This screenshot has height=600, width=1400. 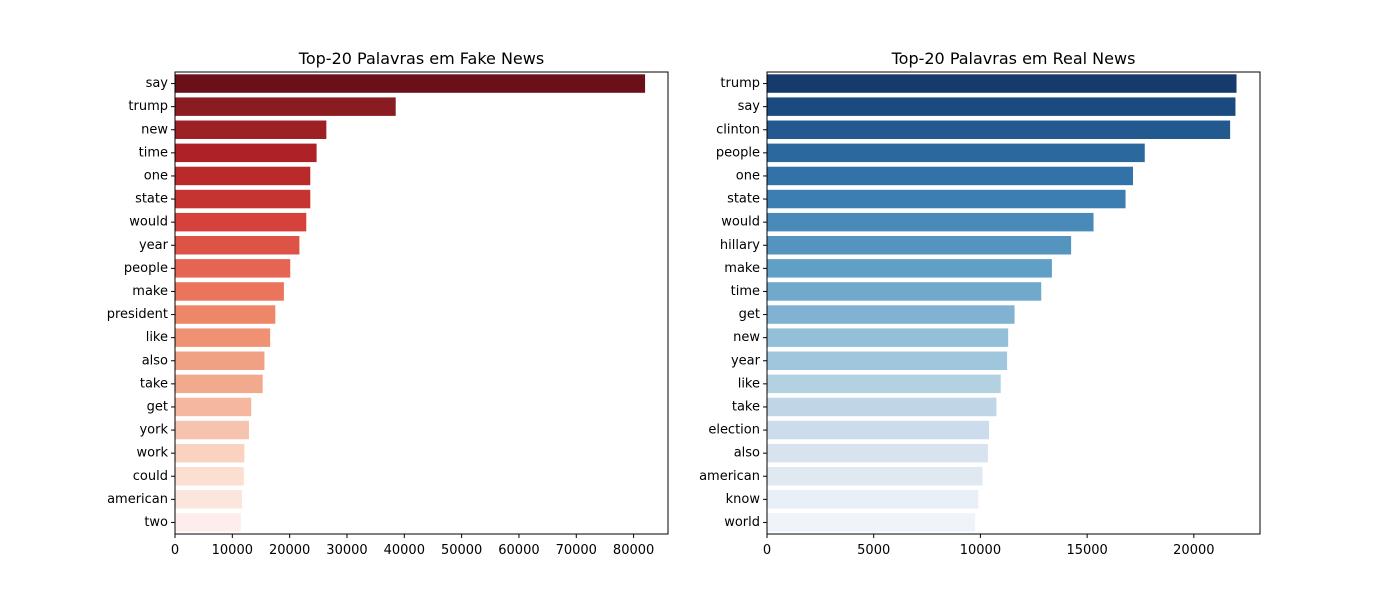 I want to click on x-tick-label-fake-70000: 70000, so click(x=576, y=550).